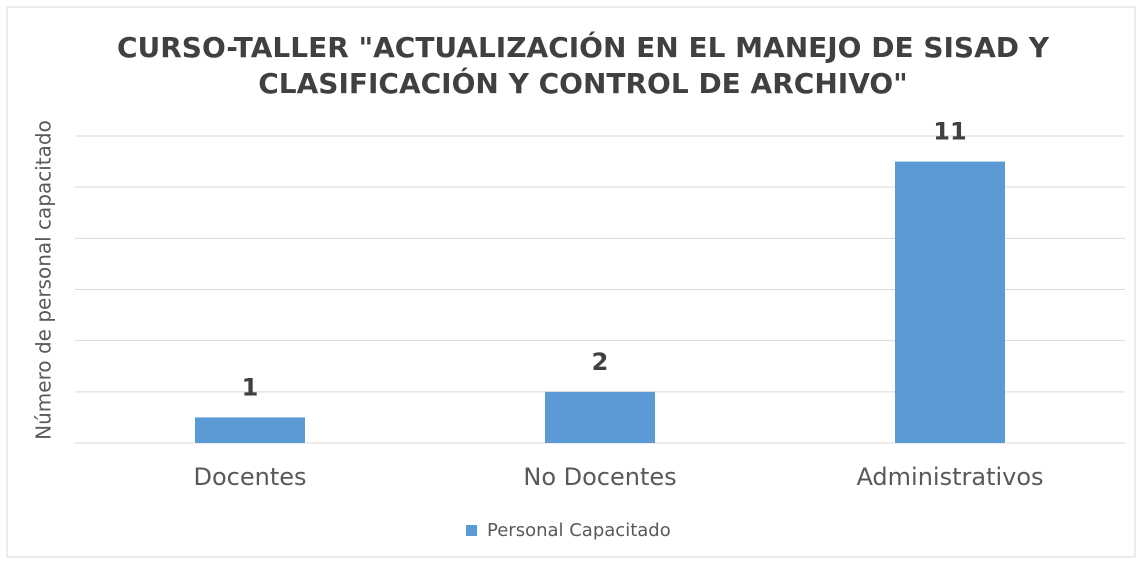  What do you see at coordinates (949, 132) in the screenshot?
I see `data-label: 11` at bounding box center [949, 132].